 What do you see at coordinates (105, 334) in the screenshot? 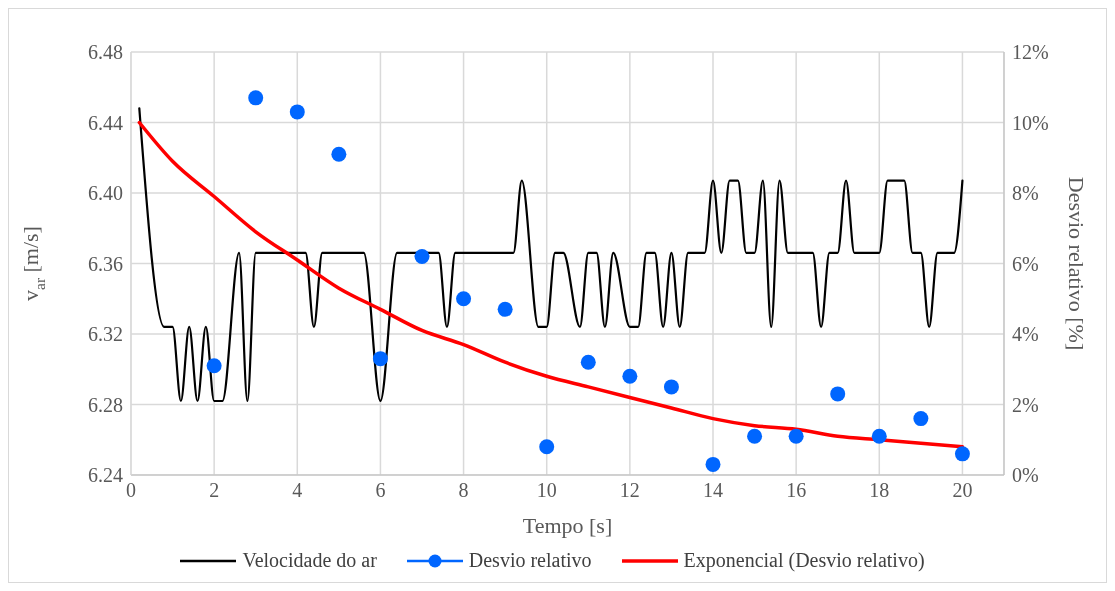
I see `y-tick-label: 6.32` at bounding box center [105, 334].